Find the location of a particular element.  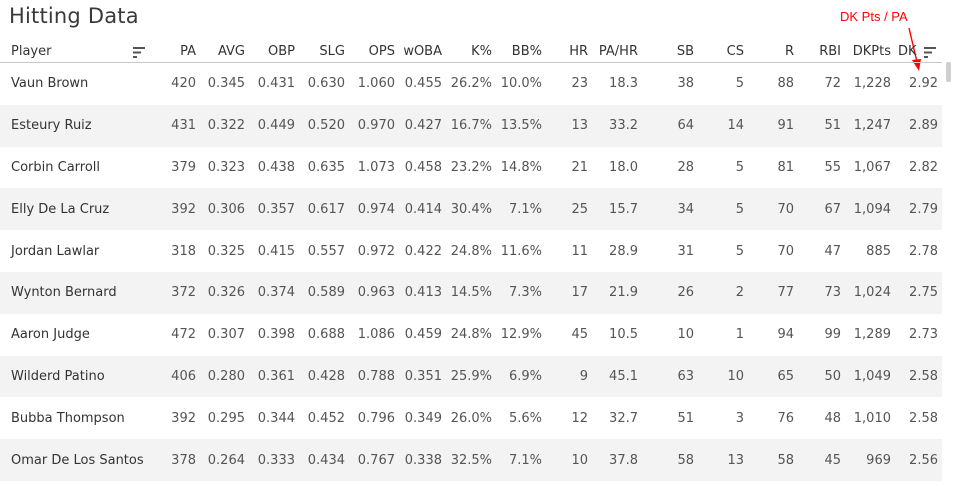

column-header-cs: CS is located at coordinates (723, 51).